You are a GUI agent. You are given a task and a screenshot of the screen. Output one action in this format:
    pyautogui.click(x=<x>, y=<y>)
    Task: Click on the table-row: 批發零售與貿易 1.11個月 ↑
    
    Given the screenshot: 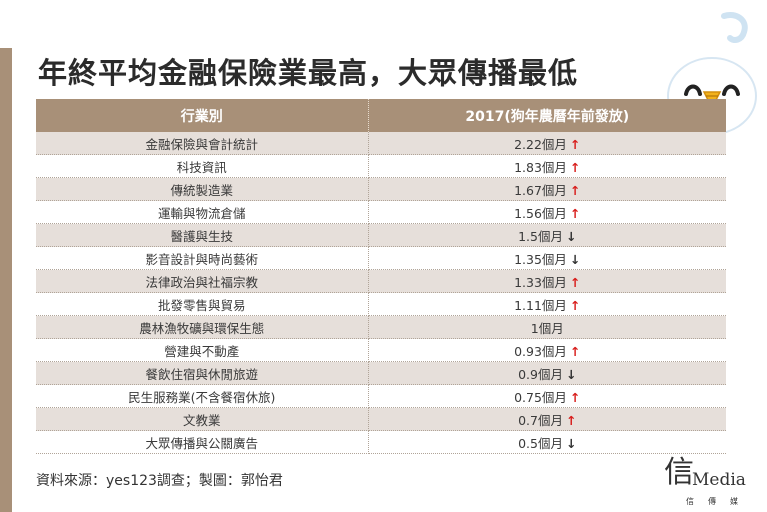 What is the action you would take?
    pyautogui.click(x=381, y=304)
    